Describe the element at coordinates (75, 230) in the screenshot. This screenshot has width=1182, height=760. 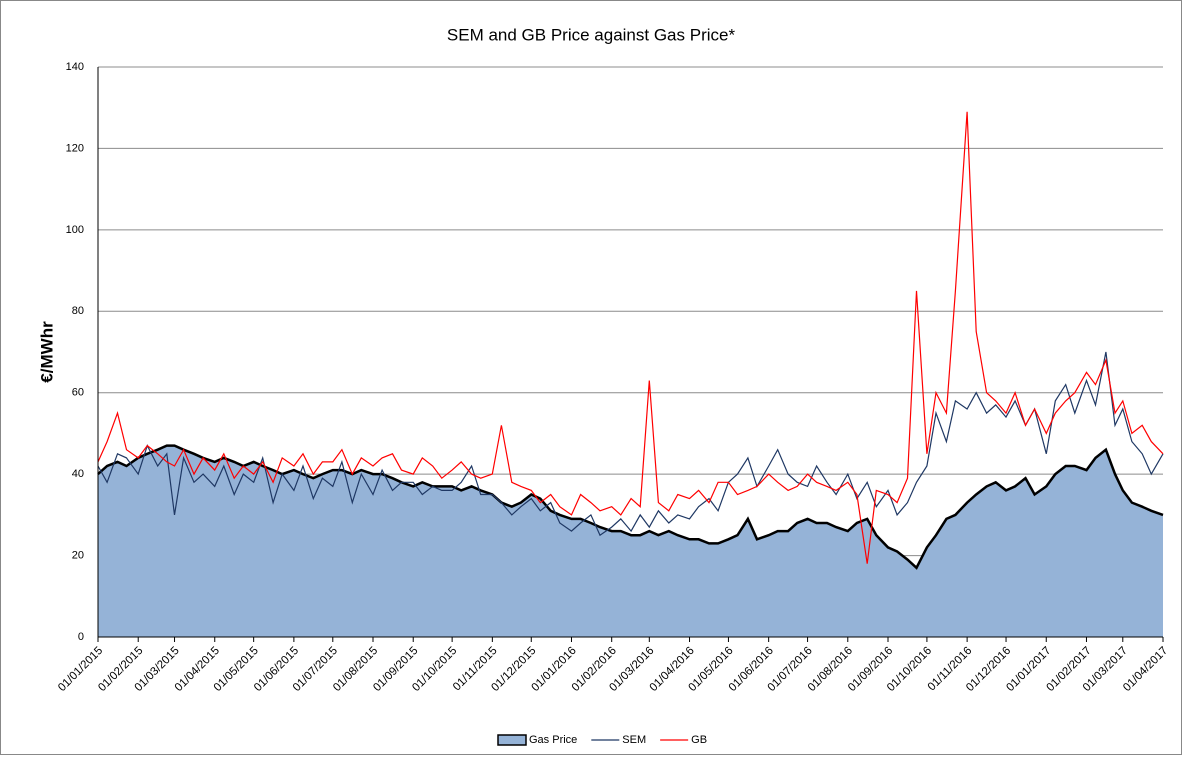
I see `y-tick-label: 100` at that location.